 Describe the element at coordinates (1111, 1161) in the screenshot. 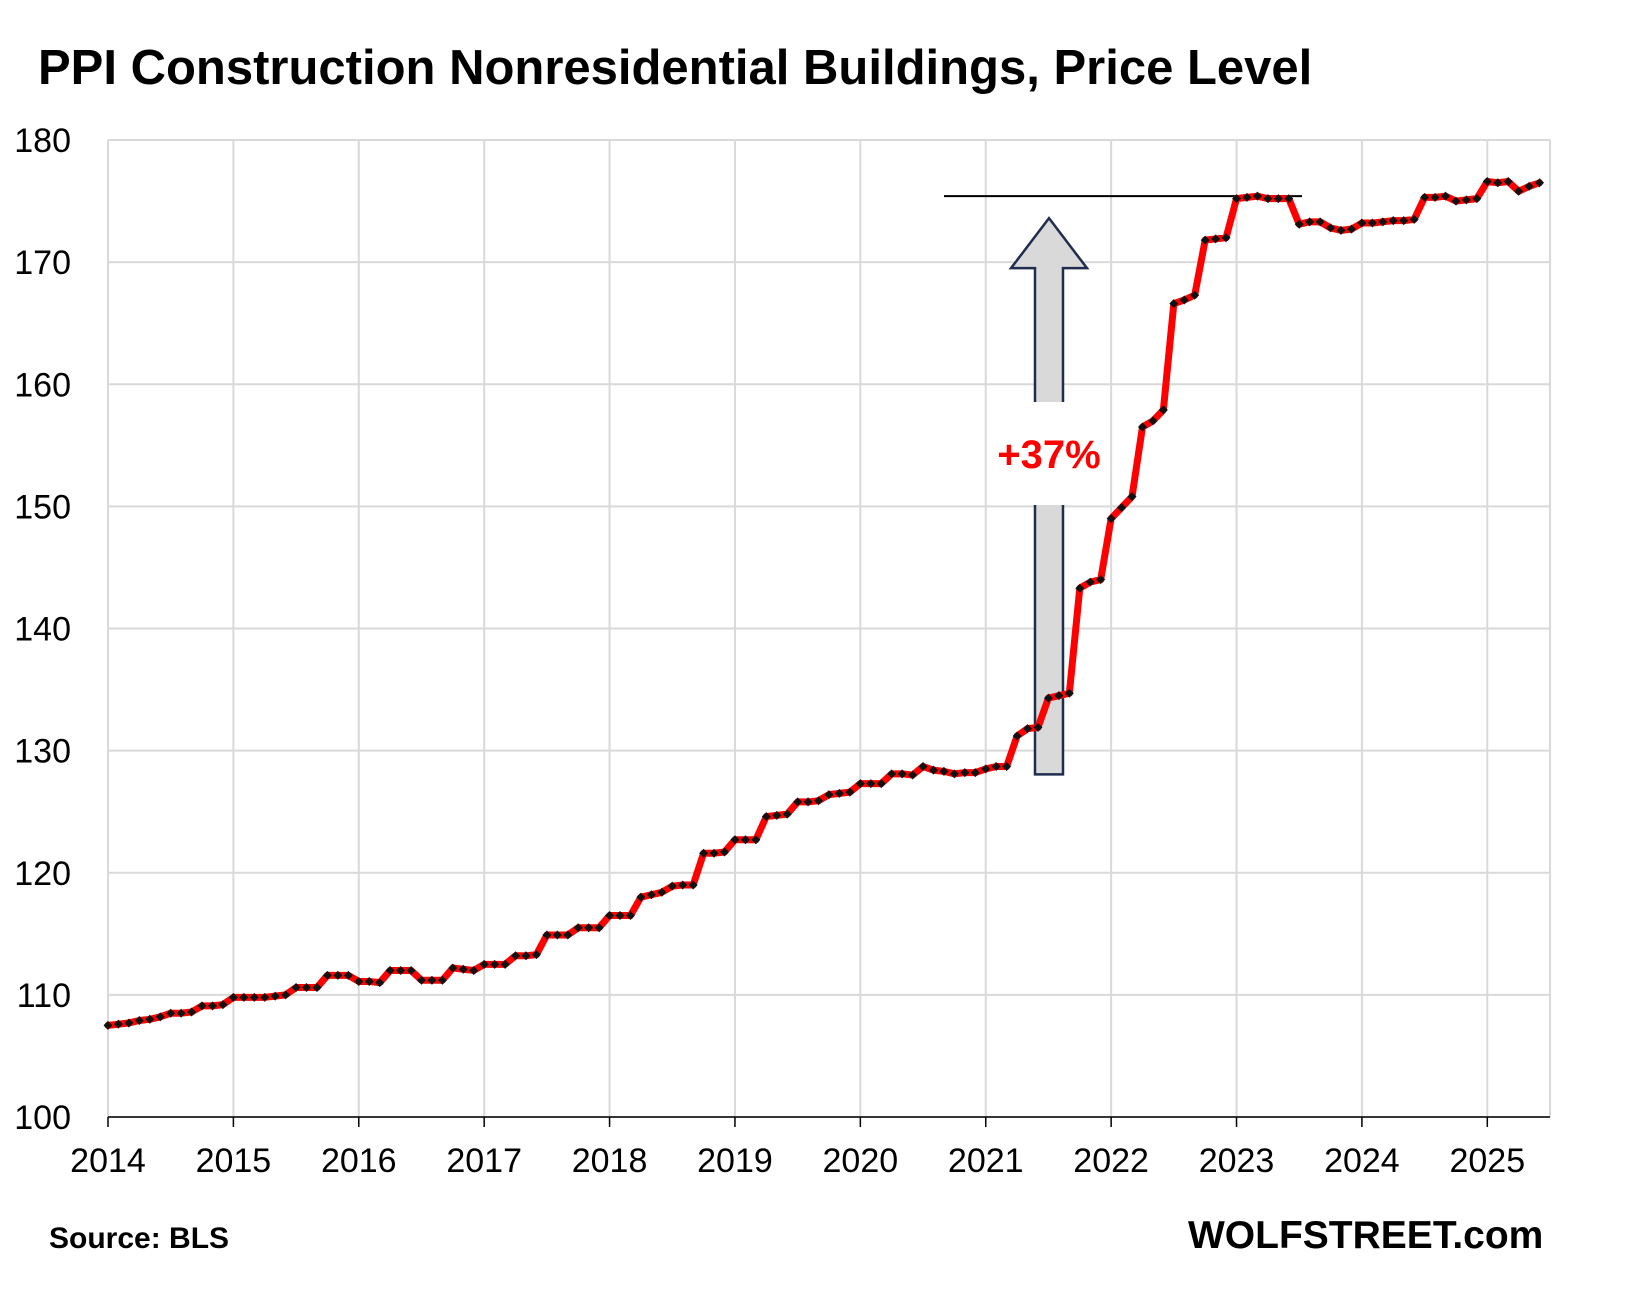

I see `x-tick-label: 2022` at that location.